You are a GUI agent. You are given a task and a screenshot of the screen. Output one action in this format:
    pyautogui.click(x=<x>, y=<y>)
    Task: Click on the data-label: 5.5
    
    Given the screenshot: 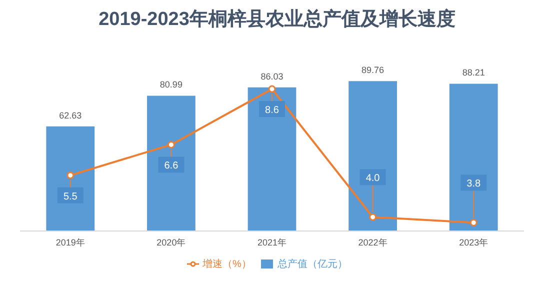 What is the action you would take?
    pyautogui.click(x=70, y=196)
    